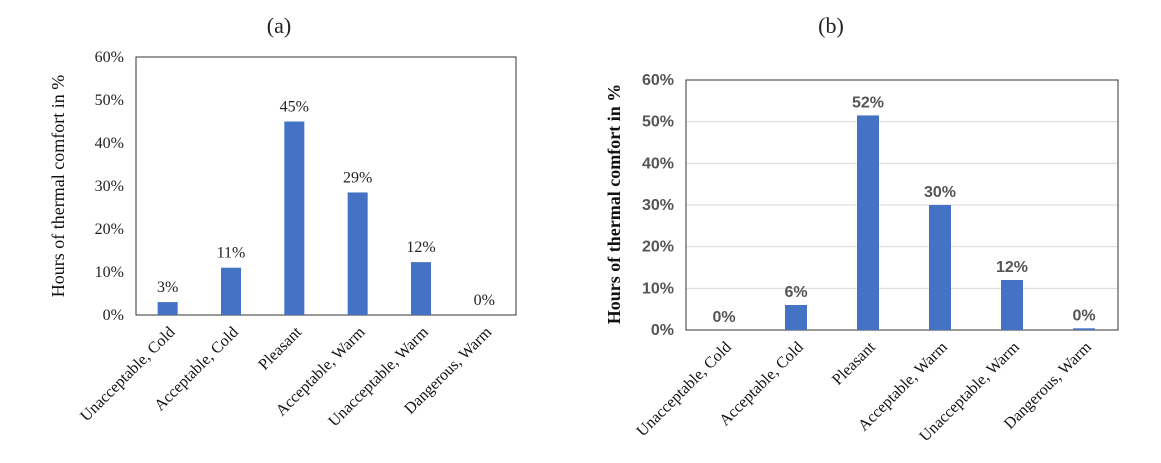 The image size is (1161, 463). Describe the element at coordinates (109, 57) in the screenshot. I see `chart-a-ytick-label: 60%` at that location.